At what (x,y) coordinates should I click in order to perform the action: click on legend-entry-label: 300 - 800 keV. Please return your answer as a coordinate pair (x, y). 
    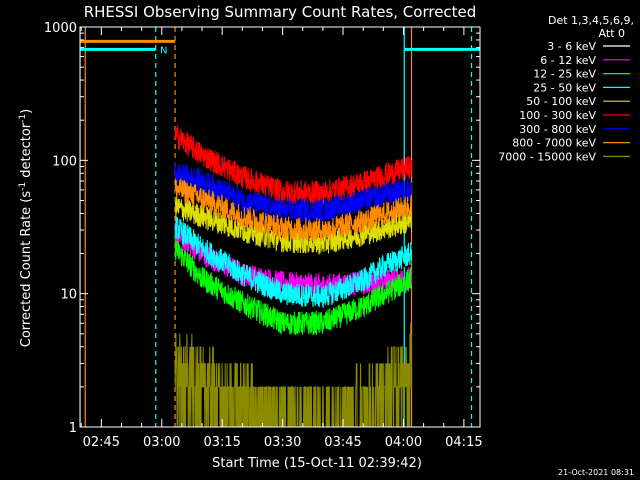
    Looking at the image, I should click on (557, 129).